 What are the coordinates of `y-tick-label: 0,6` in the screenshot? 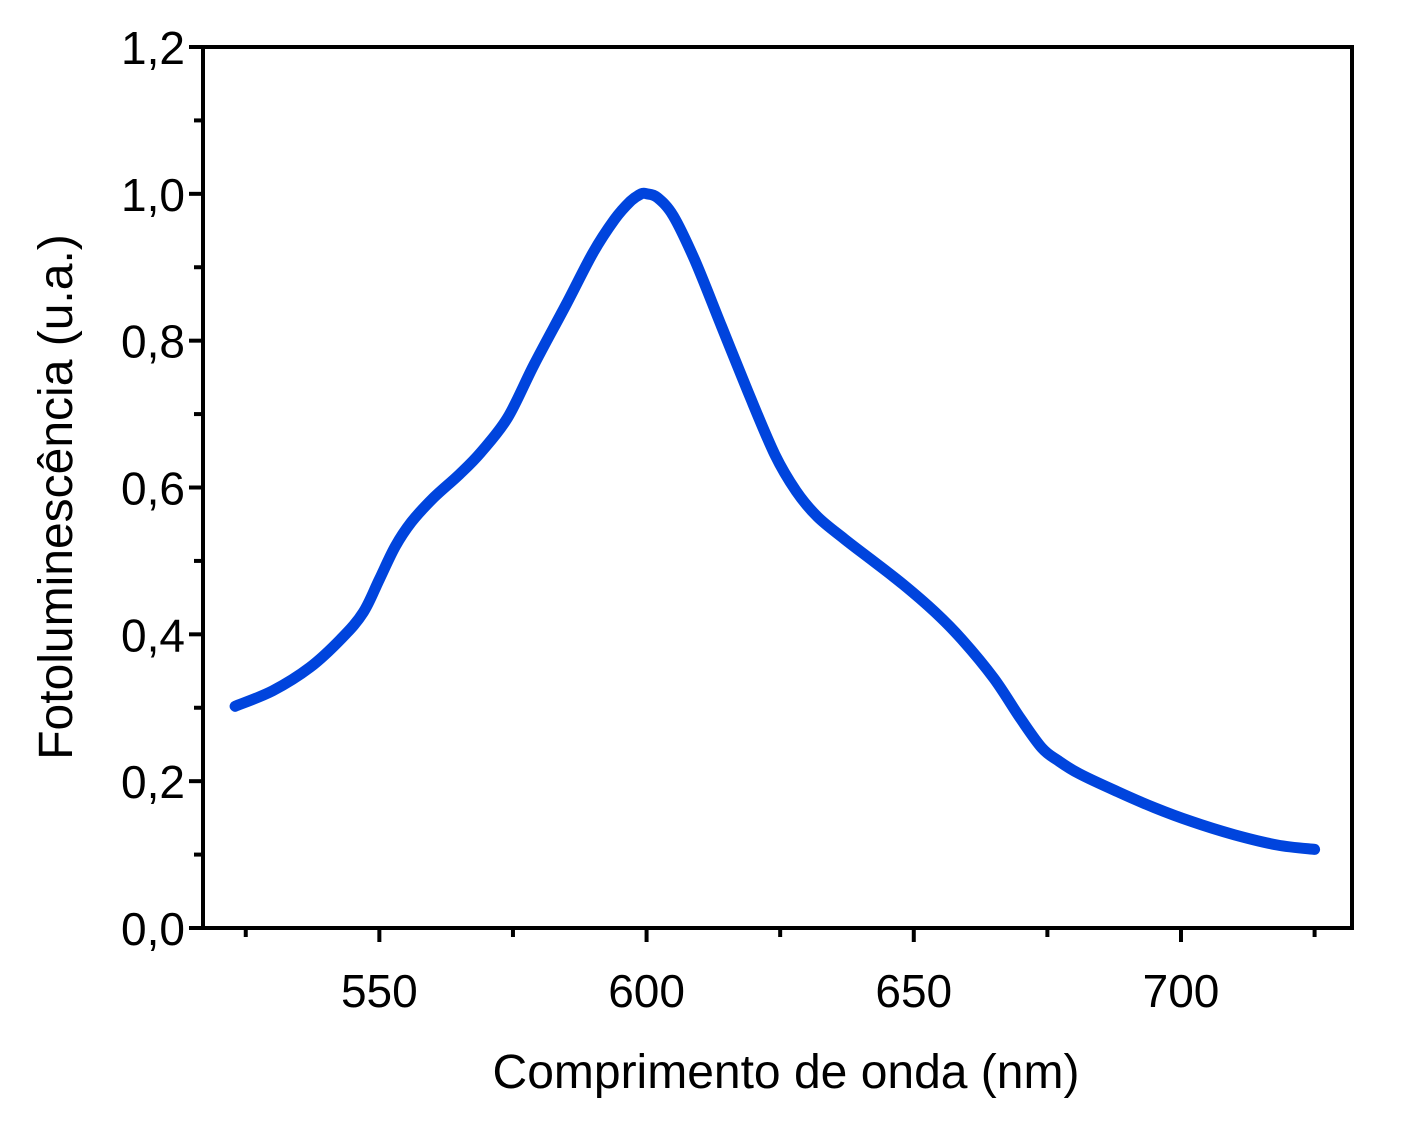 It's located at (153, 489).